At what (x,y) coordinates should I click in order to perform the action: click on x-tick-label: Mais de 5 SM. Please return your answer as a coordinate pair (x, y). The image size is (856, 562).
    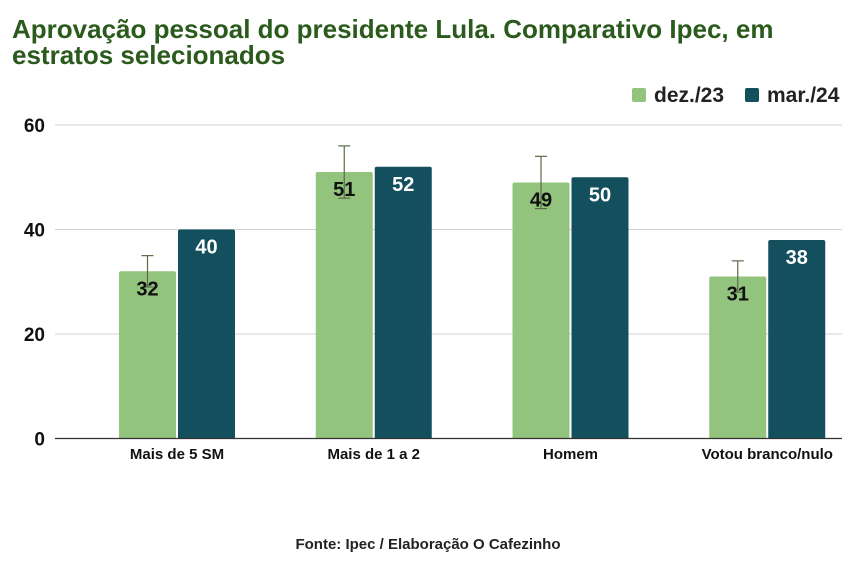
    Looking at the image, I should click on (177, 454).